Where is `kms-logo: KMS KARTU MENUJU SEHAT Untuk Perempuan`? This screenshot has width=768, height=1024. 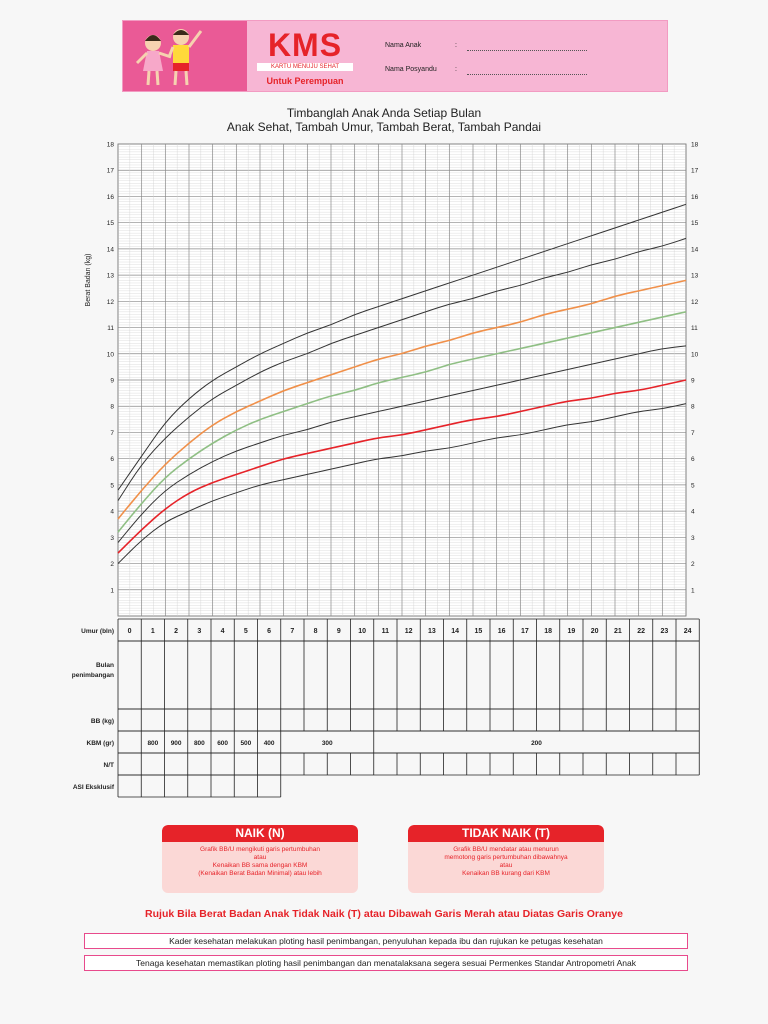 kms-logo: KMS KARTU MENUJU SEHAT Untuk Perempuan is located at coordinates (305, 56).